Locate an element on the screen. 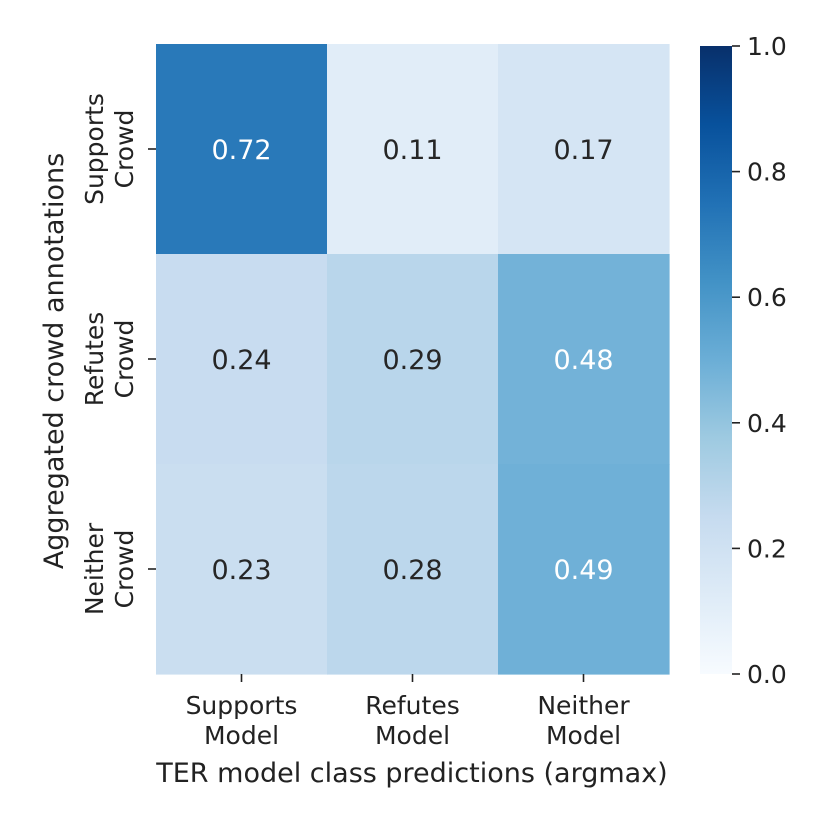 Image resolution: width=830 pixels, height=830 pixels. x-tick-label: Neither Model is located at coordinates (583, 720).